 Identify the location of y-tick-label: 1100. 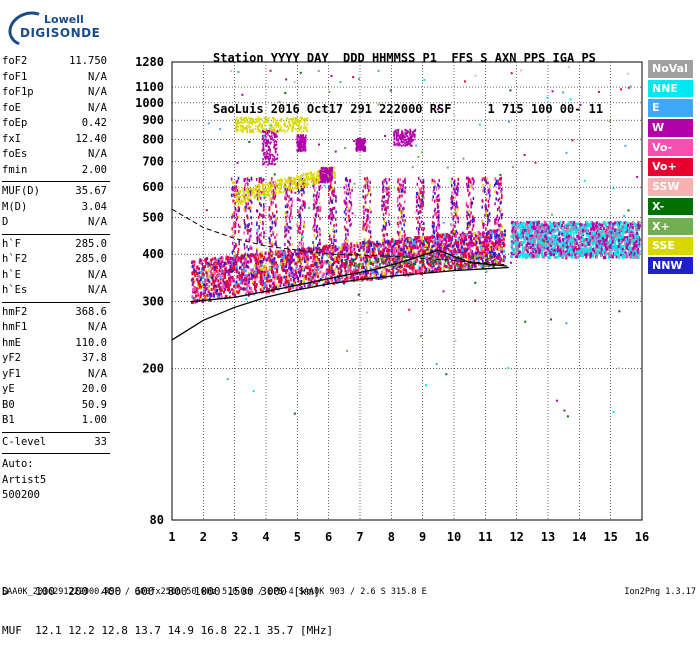
(149, 87).